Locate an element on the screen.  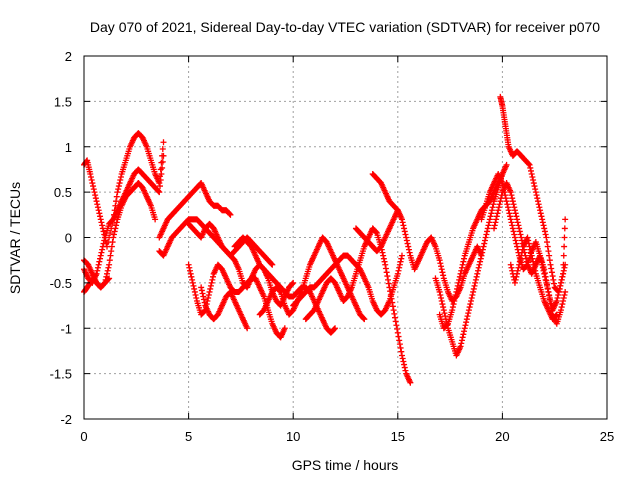
x-tick-label: 10 is located at coordinates (293, 436).